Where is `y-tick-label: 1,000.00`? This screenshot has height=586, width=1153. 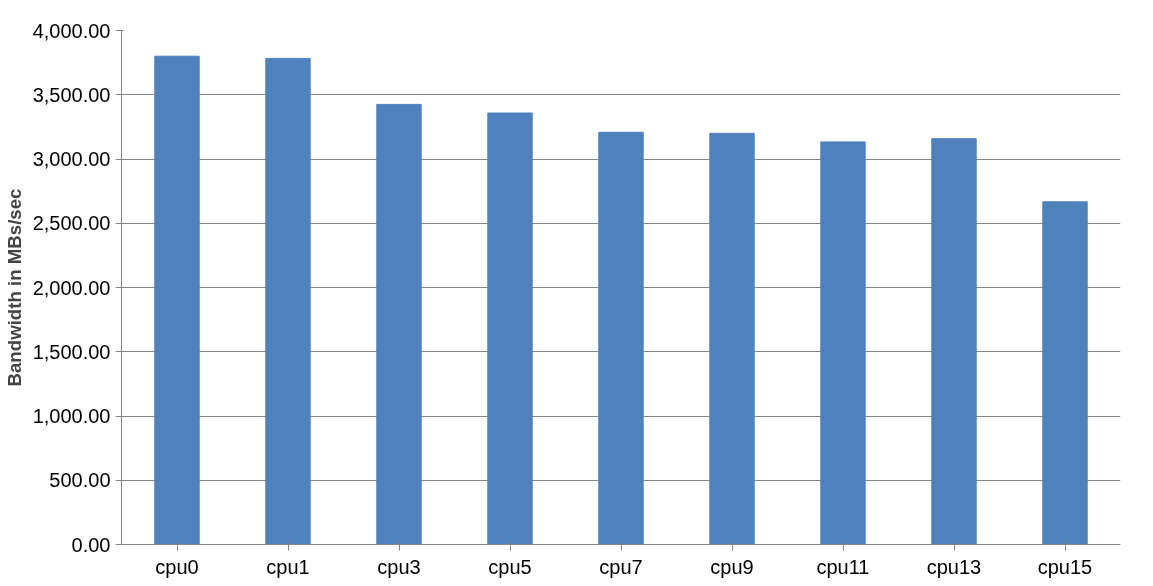
y-tick-label: 1,000.00 is located at coordinates (71, 416).